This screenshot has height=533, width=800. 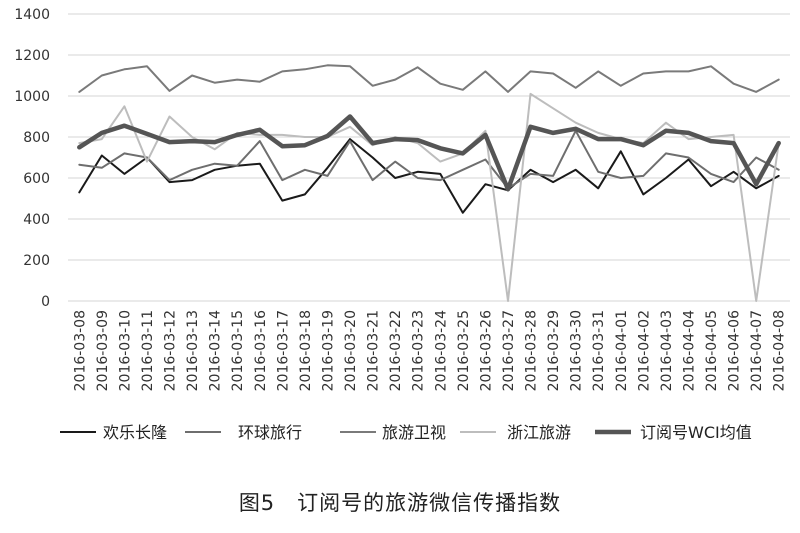 What do you see at coordinates (283, 350) in the screenshot?
I see `x-tick-label: 2016-03-17` at bounding box center [283, 350].